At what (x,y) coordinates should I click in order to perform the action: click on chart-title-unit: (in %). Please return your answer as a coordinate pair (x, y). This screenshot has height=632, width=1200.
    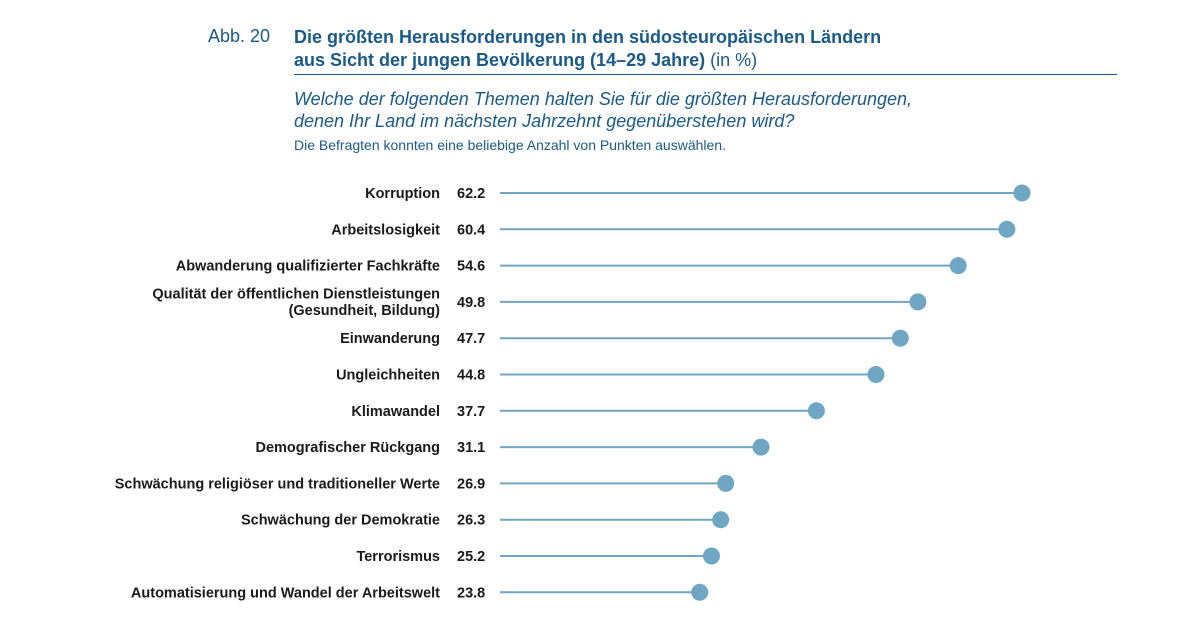
    Looking at the image, I should click on (731, 60).